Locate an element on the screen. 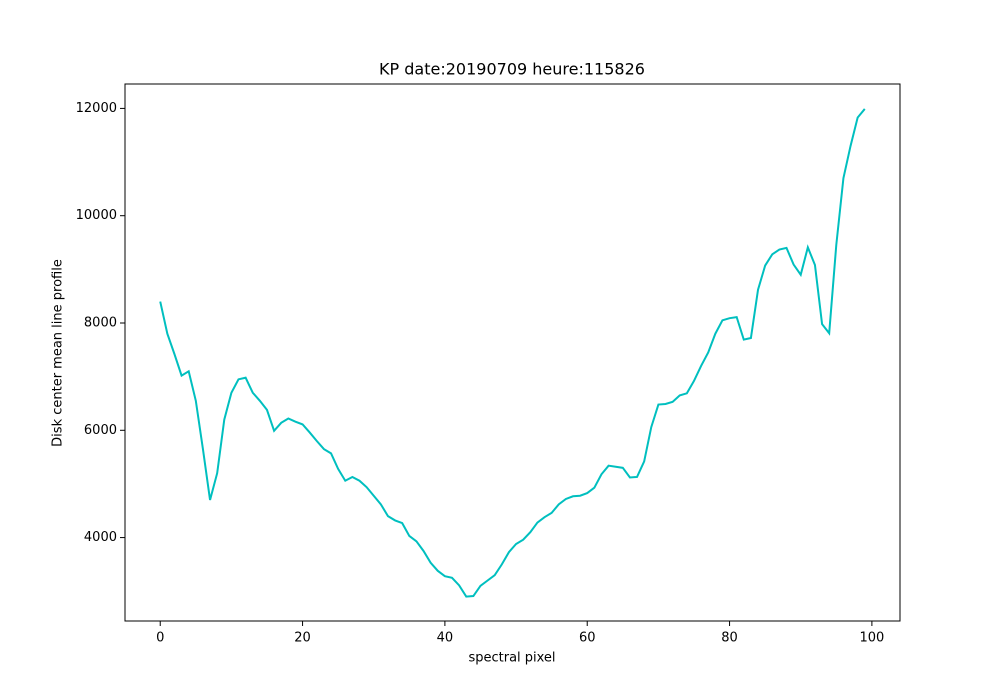 The width and height of the screenshot is (1000, 700). y-tick-label: 4000 is located at coordinates (100, 537).